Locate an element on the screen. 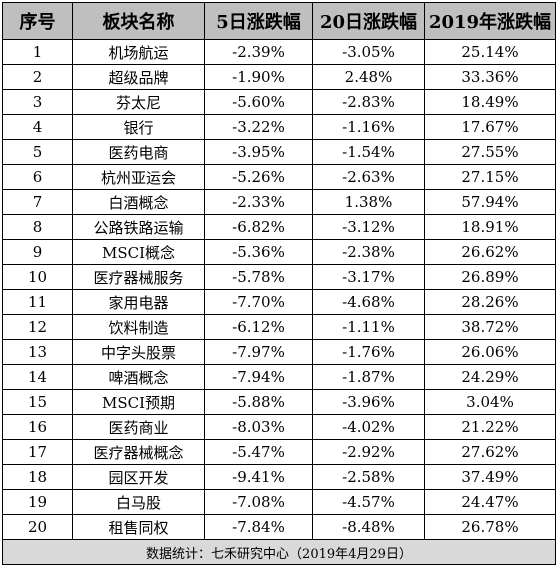  header-sector-name: 板块名称 is located at coordinates (138, 21).